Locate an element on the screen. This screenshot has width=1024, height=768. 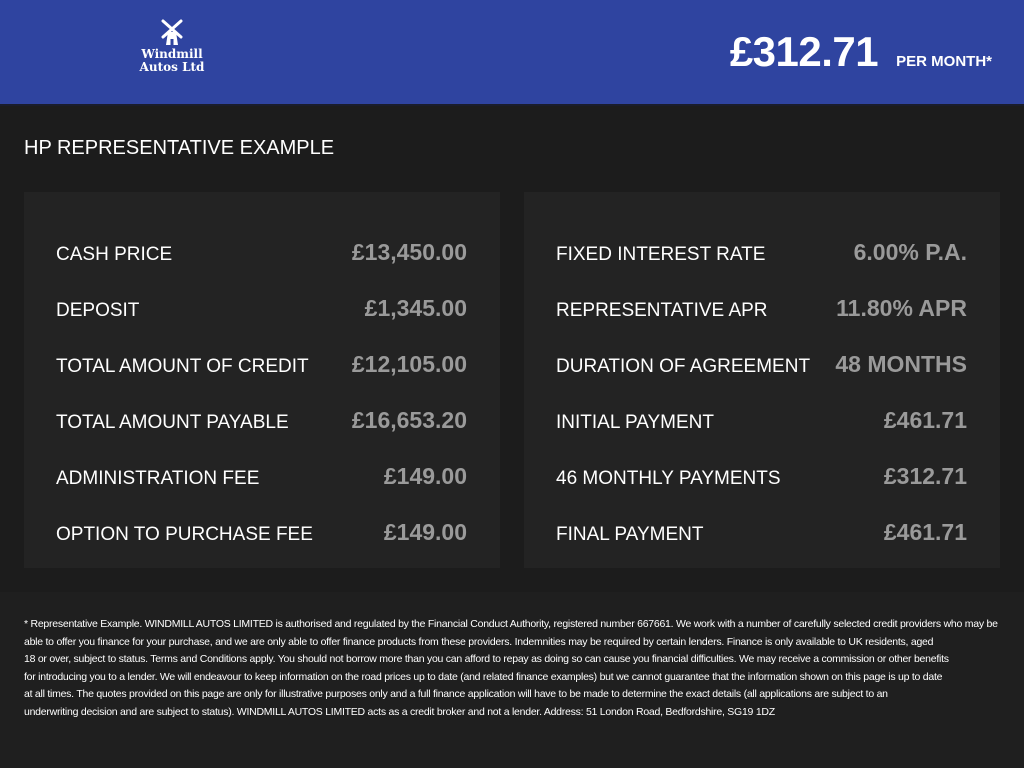
row-value: £13,450.00 is located at coordinates (409, 251).